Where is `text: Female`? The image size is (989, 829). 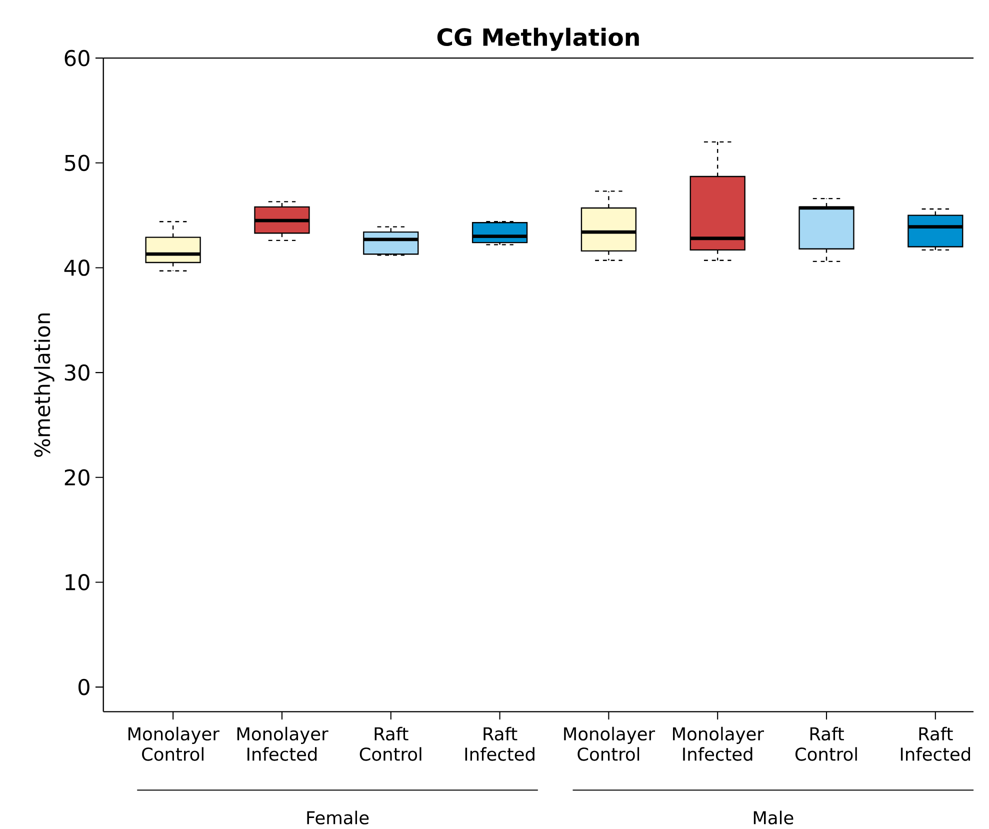 text: Female is located at coordinates (338, 817).